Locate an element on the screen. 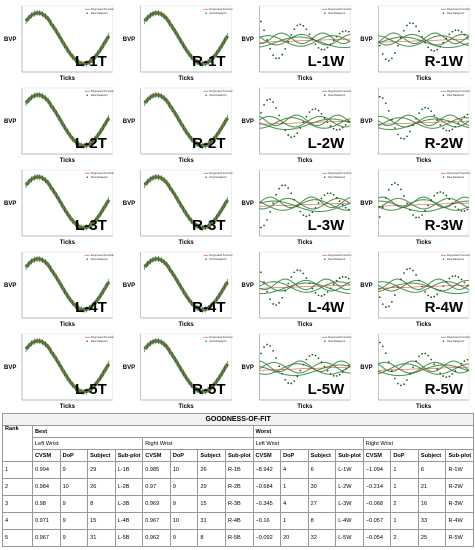 The width and height of the screenshot is (475, 550). subplot-label: R-4T is located at coordinates (208, 307).